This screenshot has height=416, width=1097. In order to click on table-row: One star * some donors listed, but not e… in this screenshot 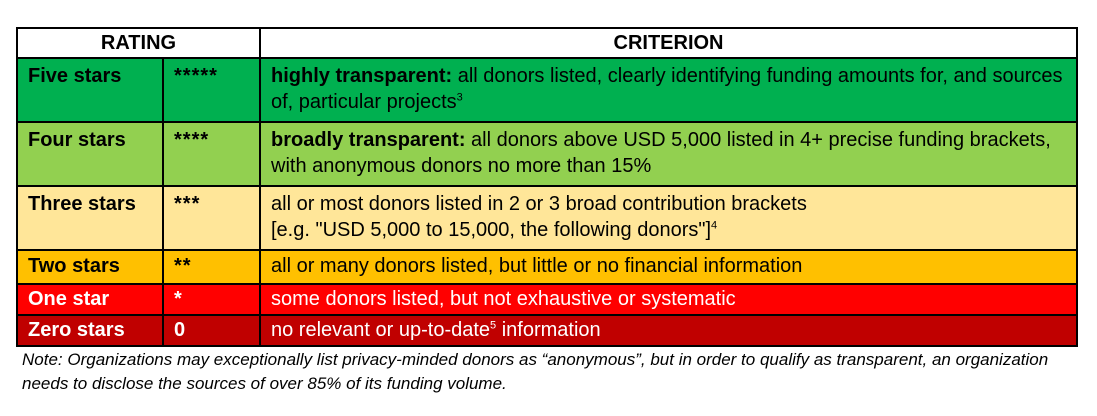, I will do `click(547, 299)`.